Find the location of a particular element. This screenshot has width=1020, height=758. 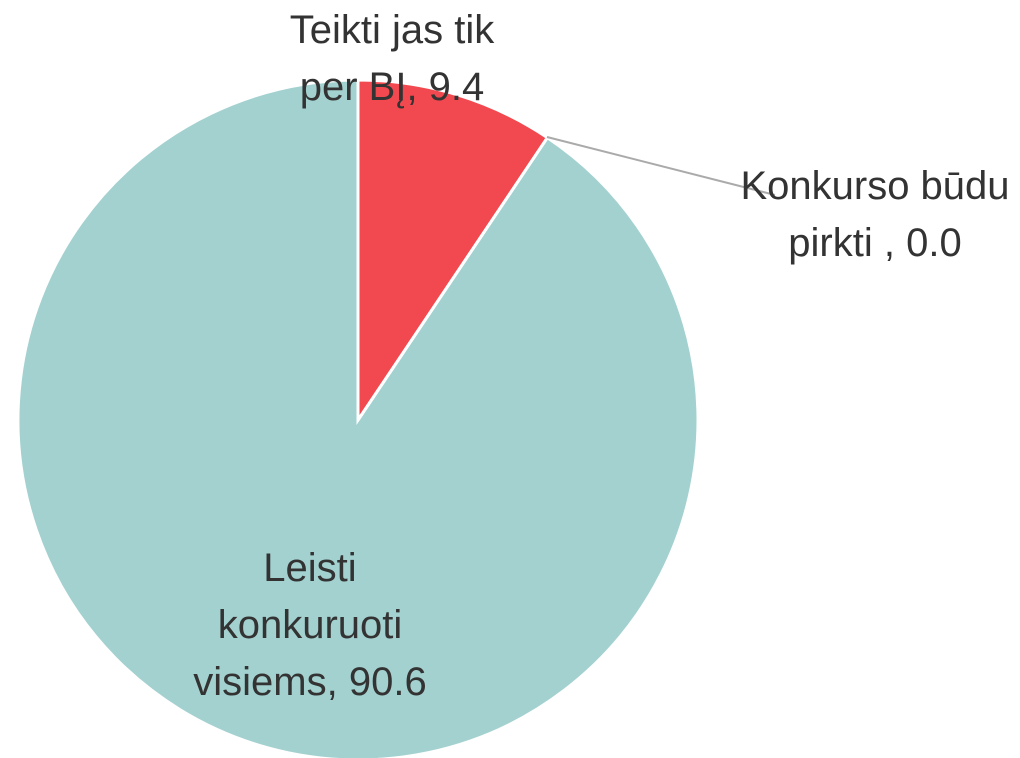

data-label: Teikti jas tik per BĮ, 9.4 is located at coordinates (392, 58).